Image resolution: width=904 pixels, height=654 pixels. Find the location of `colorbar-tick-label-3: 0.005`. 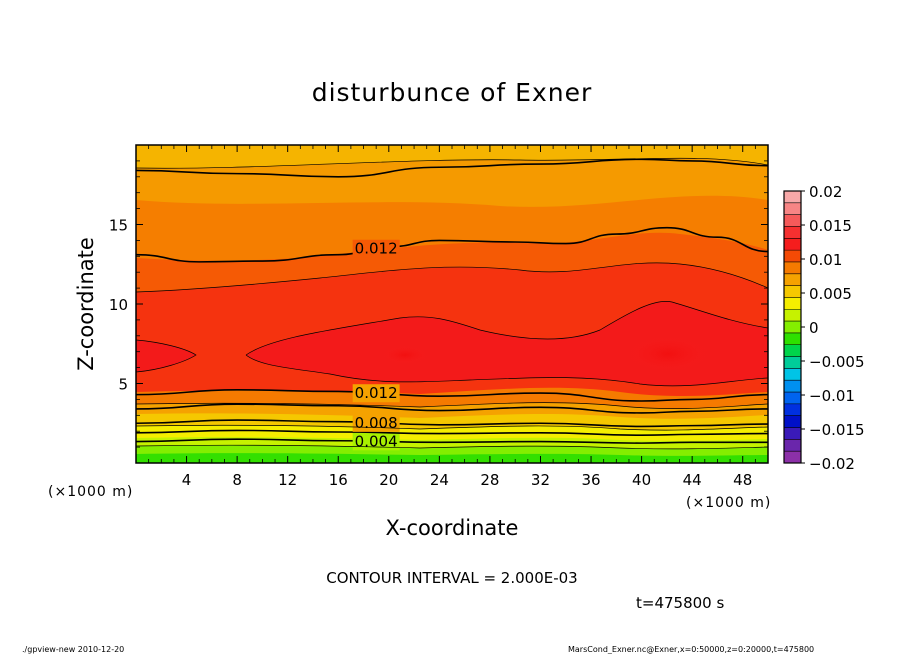

colorbar-tick-label-3: 0.005 is located at coordinates (830, 294).